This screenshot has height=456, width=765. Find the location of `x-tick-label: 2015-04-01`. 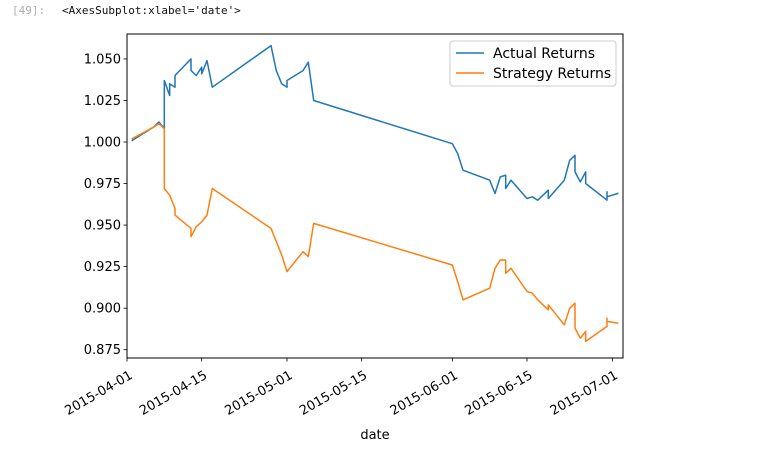

x-tick-label: 2015-04-01 is located at coordinates (98, 393).